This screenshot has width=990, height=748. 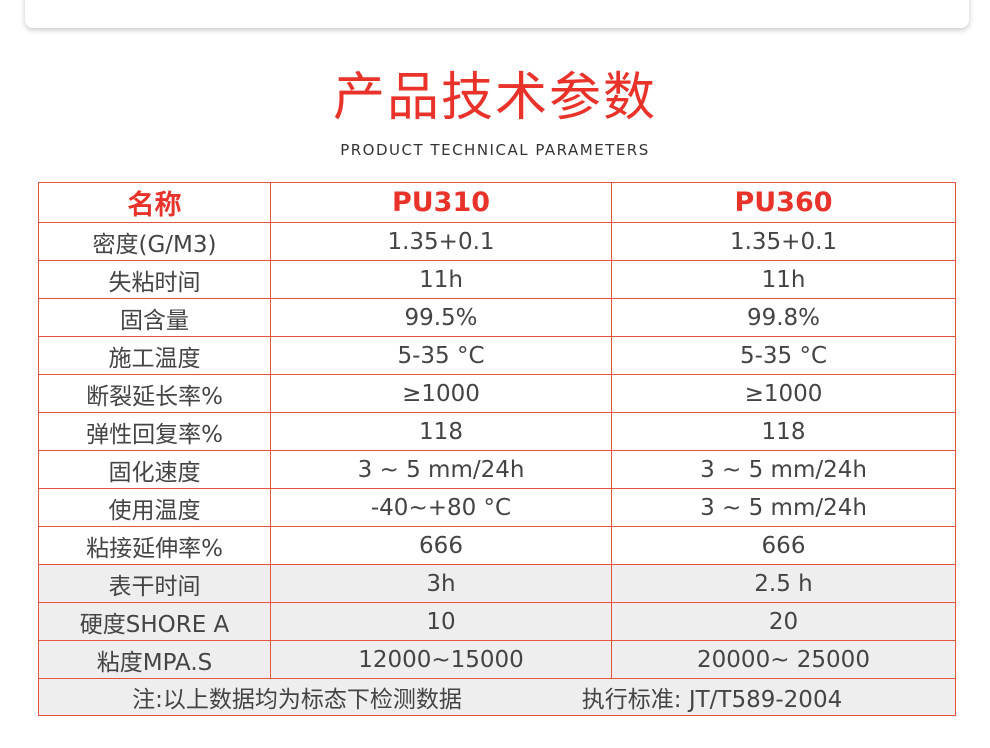 What do you see at coordinates (154, 431) in the screenshot?
I see `param-name-cell: 弹性回复率%` at bounding box center [154, 431].